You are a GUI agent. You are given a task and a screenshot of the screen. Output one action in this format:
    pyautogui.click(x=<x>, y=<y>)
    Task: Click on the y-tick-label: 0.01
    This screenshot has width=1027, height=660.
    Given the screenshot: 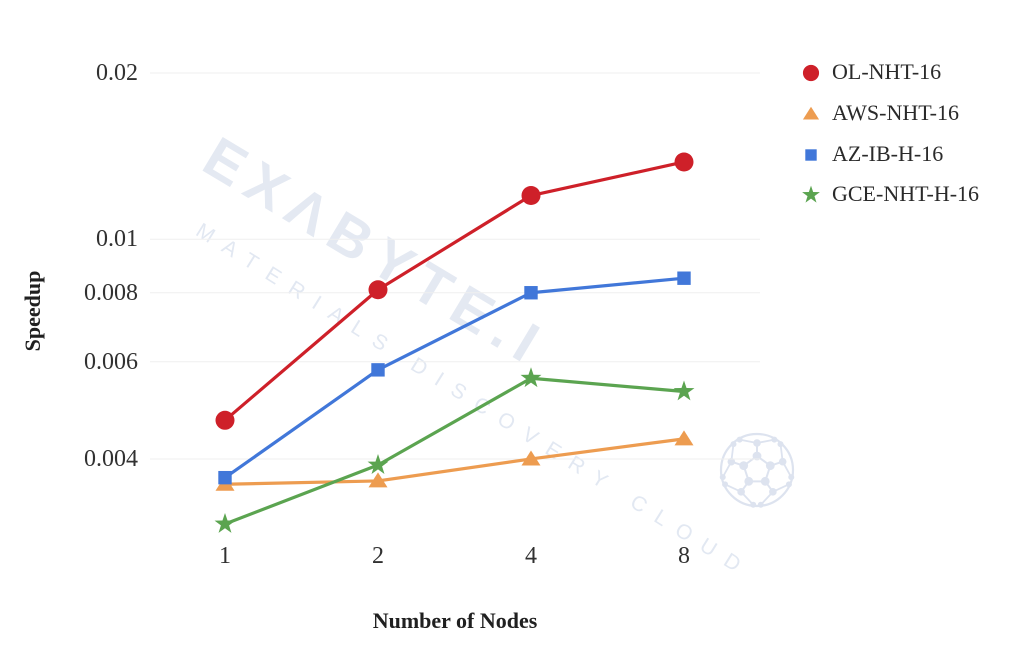 What is the action you would take?
    pyautogui.click(x=117, y=239)
    